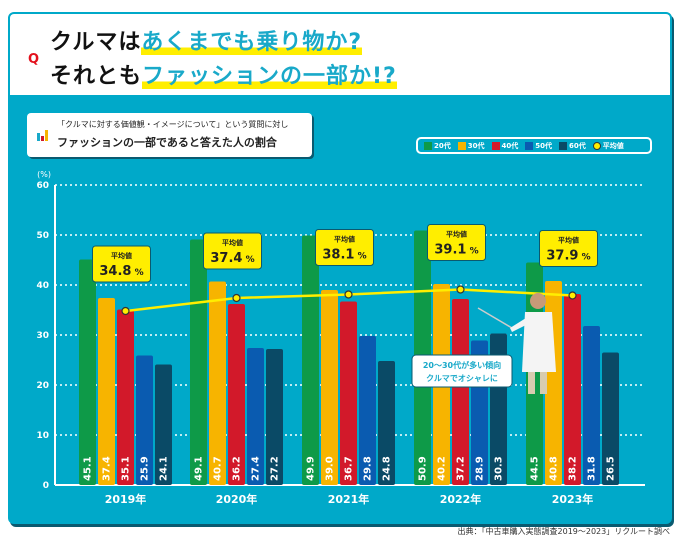 The height and width of the screenshot is (541, 680). Describe the element at coordinates (167, 142) in the screenshot. I see `subtitle-line2: ファッションの一部であると答えた人の割合` at that location.